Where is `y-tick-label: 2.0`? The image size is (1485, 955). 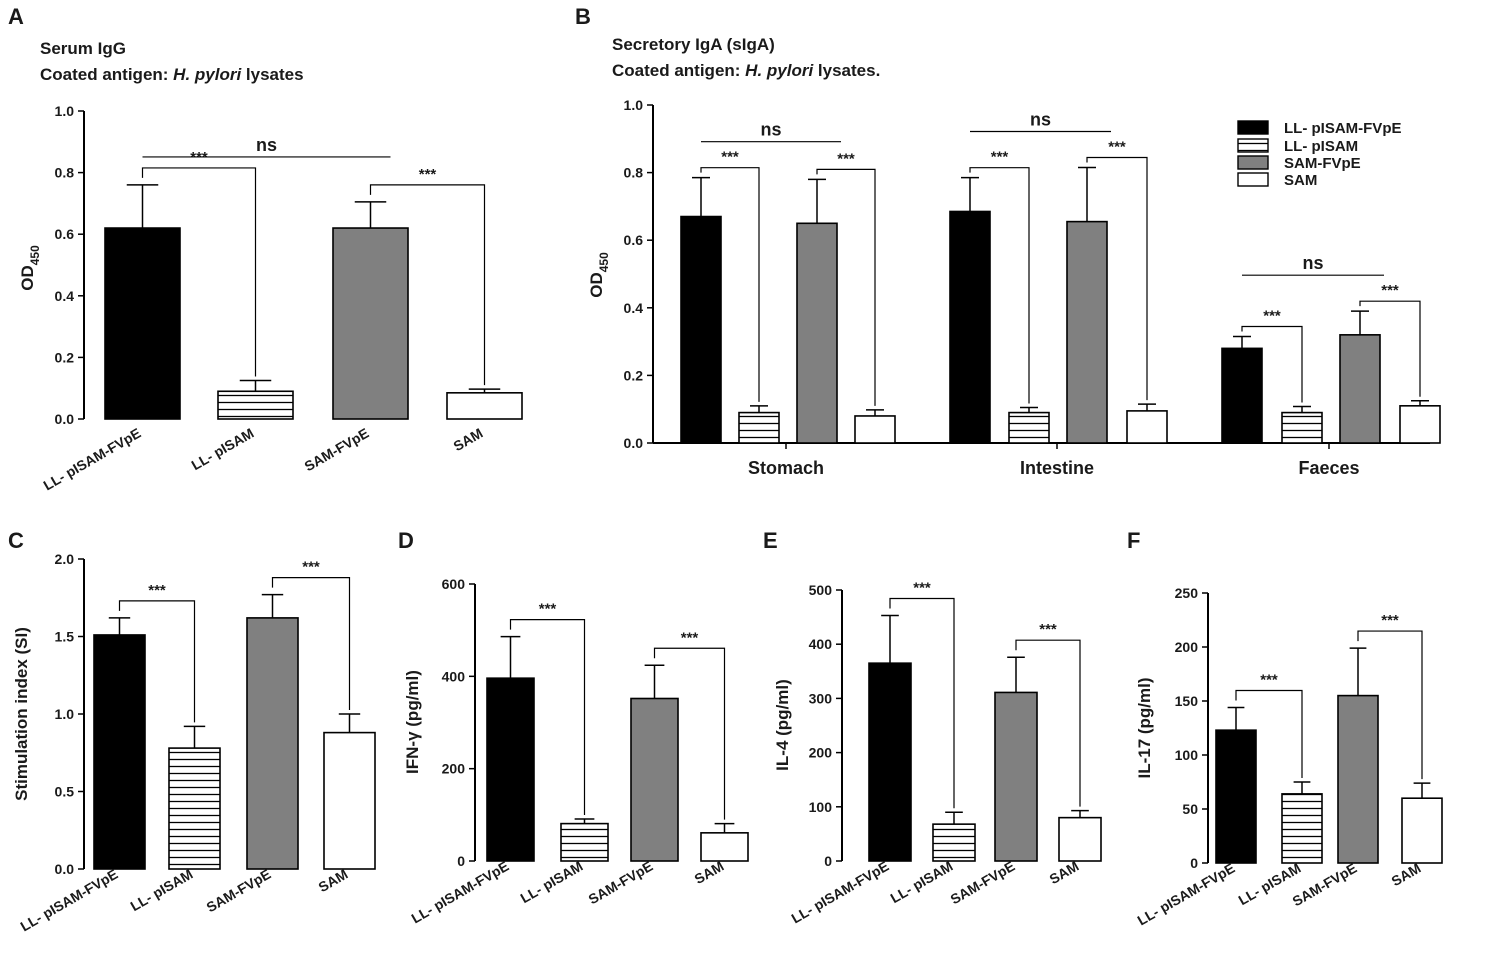 y-tick-label: 2.0 is located at coordinates (65, 559).